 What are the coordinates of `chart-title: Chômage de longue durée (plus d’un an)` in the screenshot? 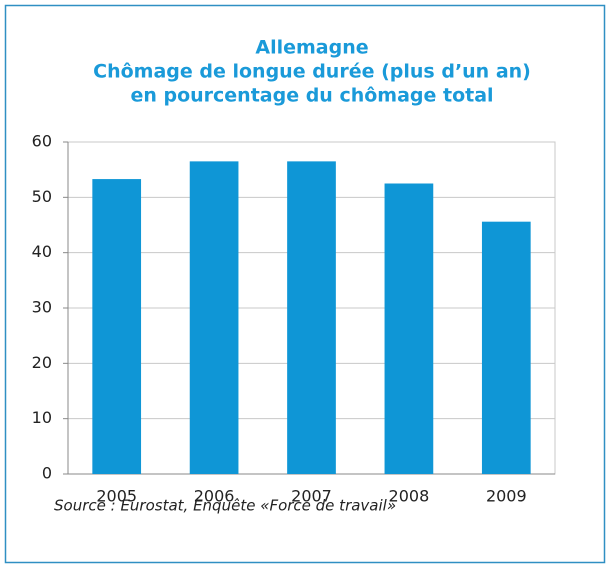 It's located at (312, 72).